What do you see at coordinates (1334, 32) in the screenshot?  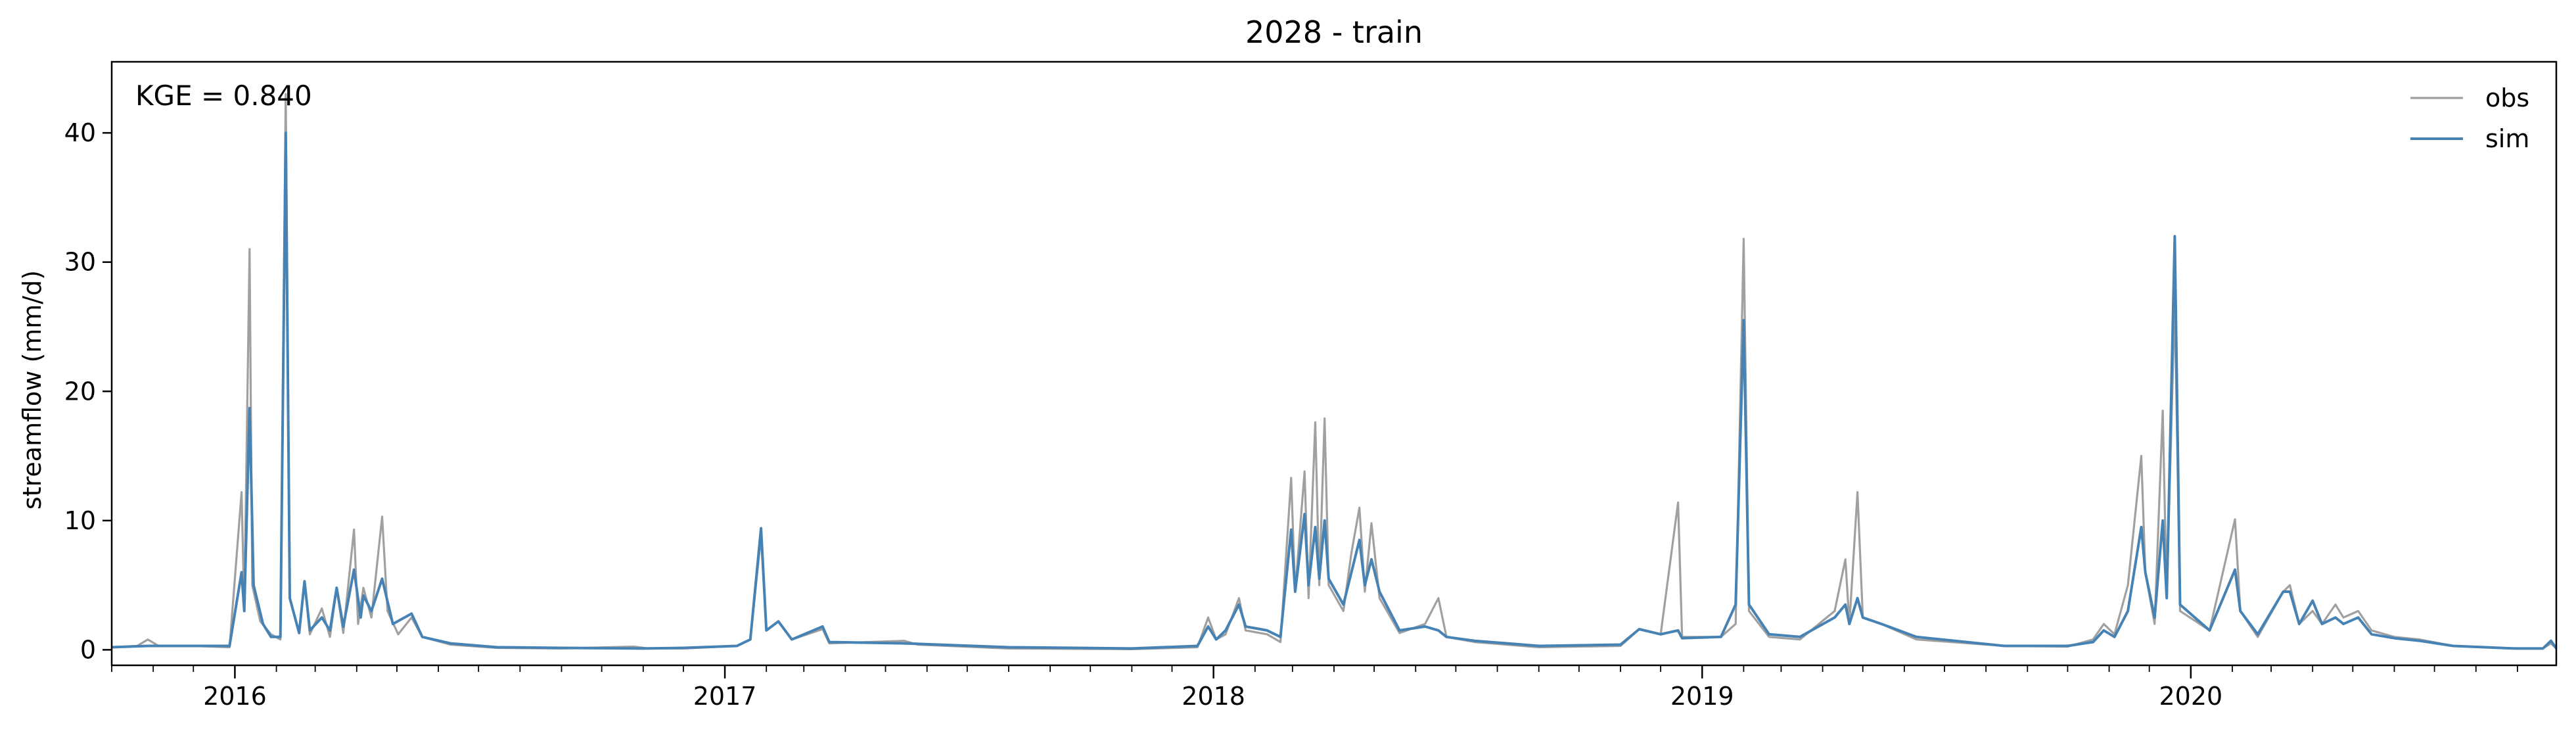 I see `chart-title: 2028 - train` at bounding box center [1334, 32].